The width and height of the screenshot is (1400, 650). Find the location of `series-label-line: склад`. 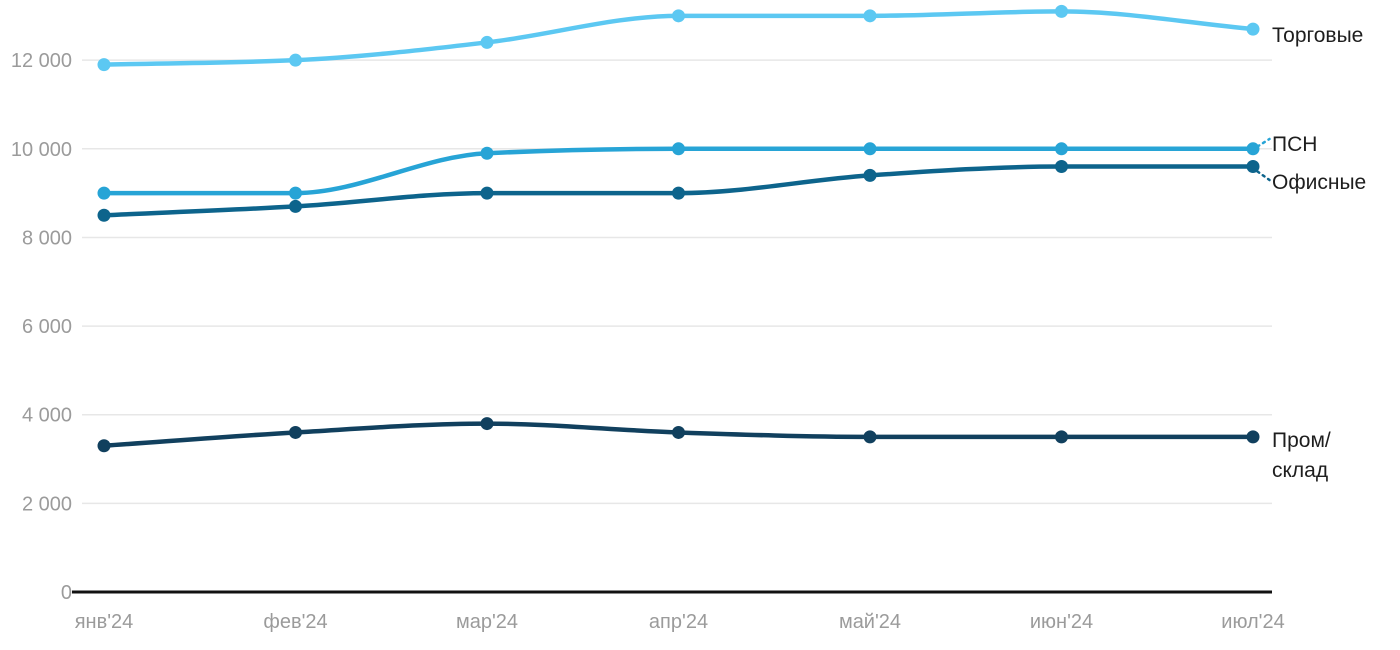

series-label-line: склад is located at coordinates (1300, 470).